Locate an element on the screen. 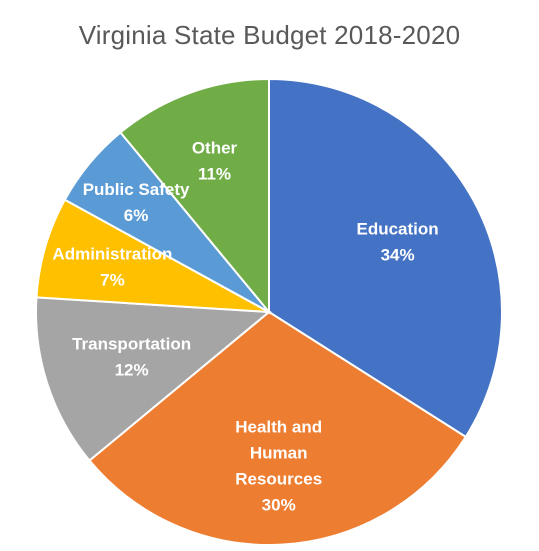  data-label-education: Education 34% is located at coordinates (398, 241).